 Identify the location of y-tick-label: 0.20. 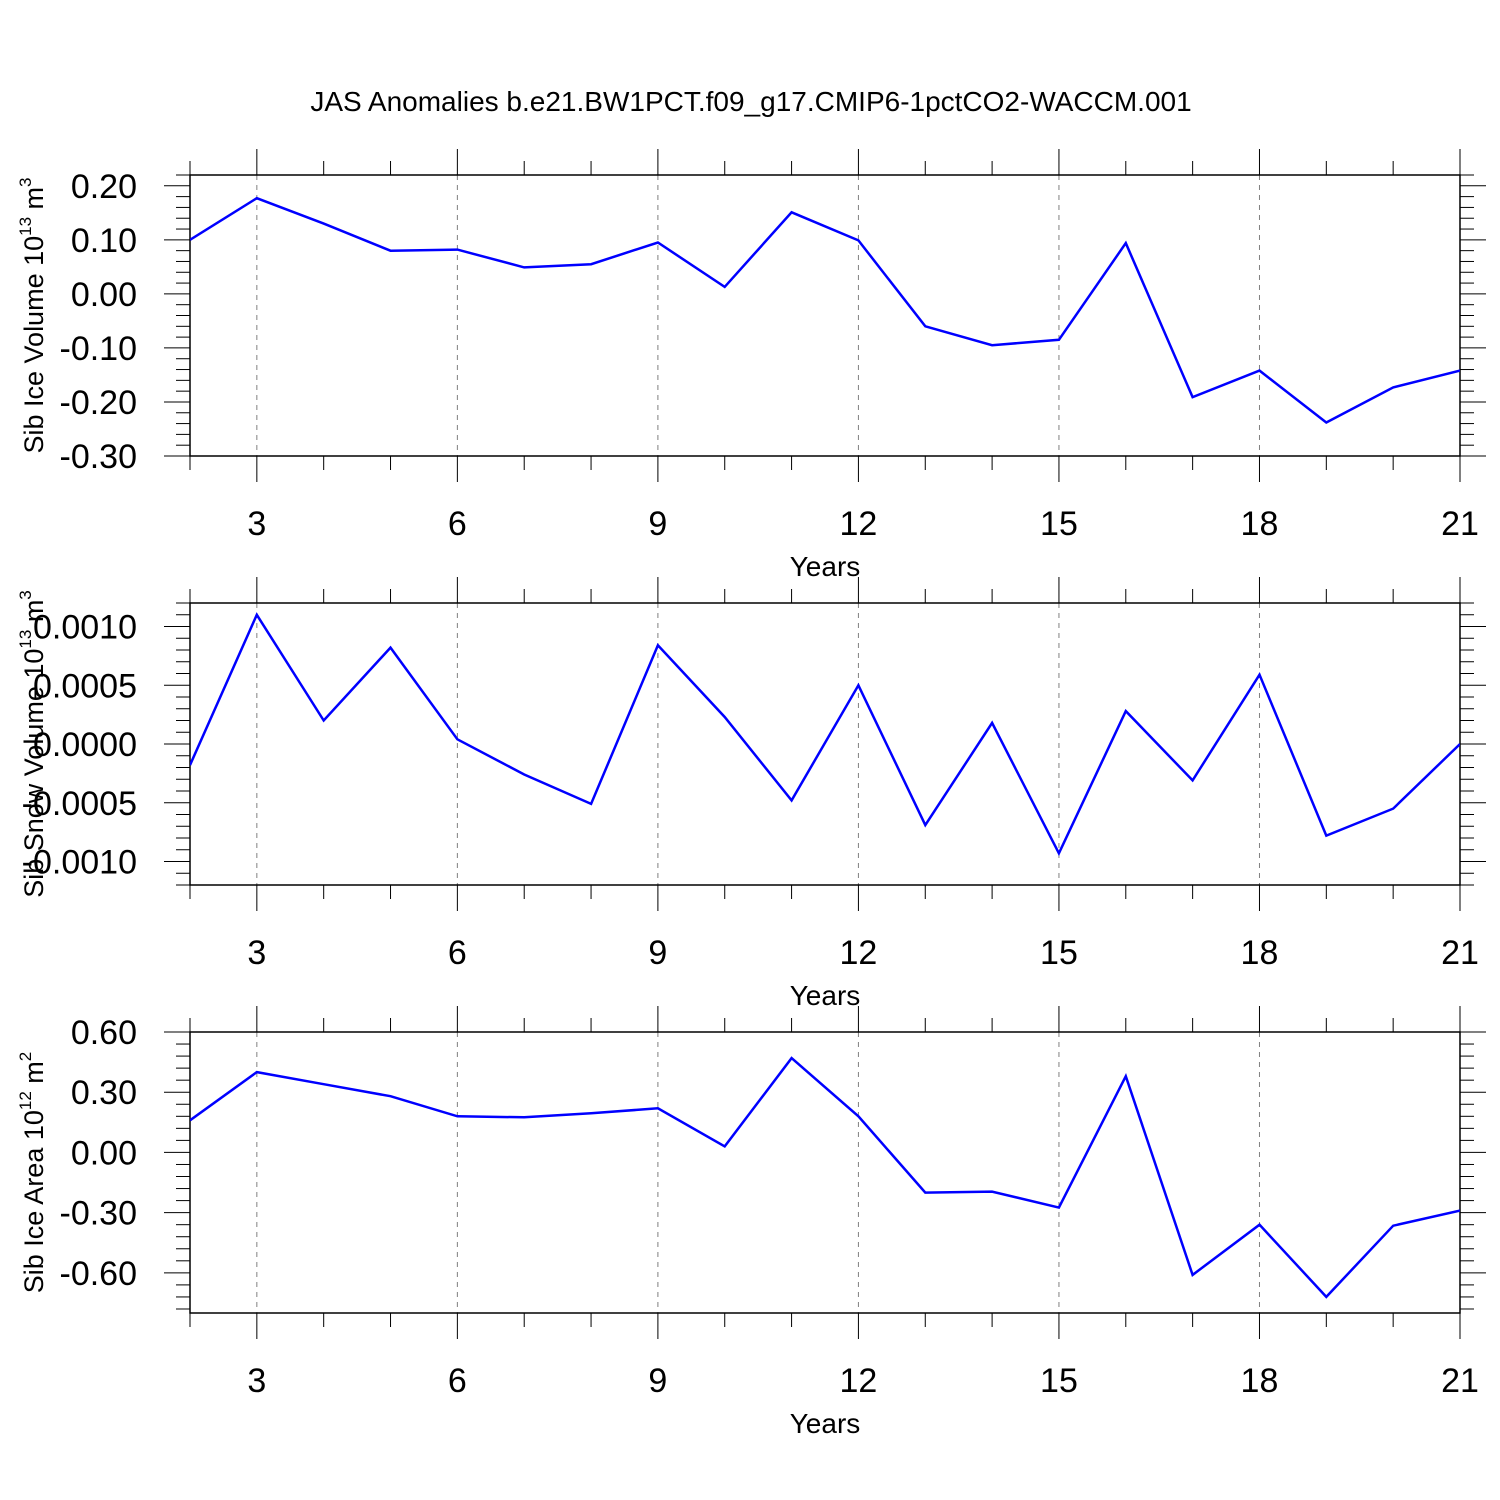
(104, 187).